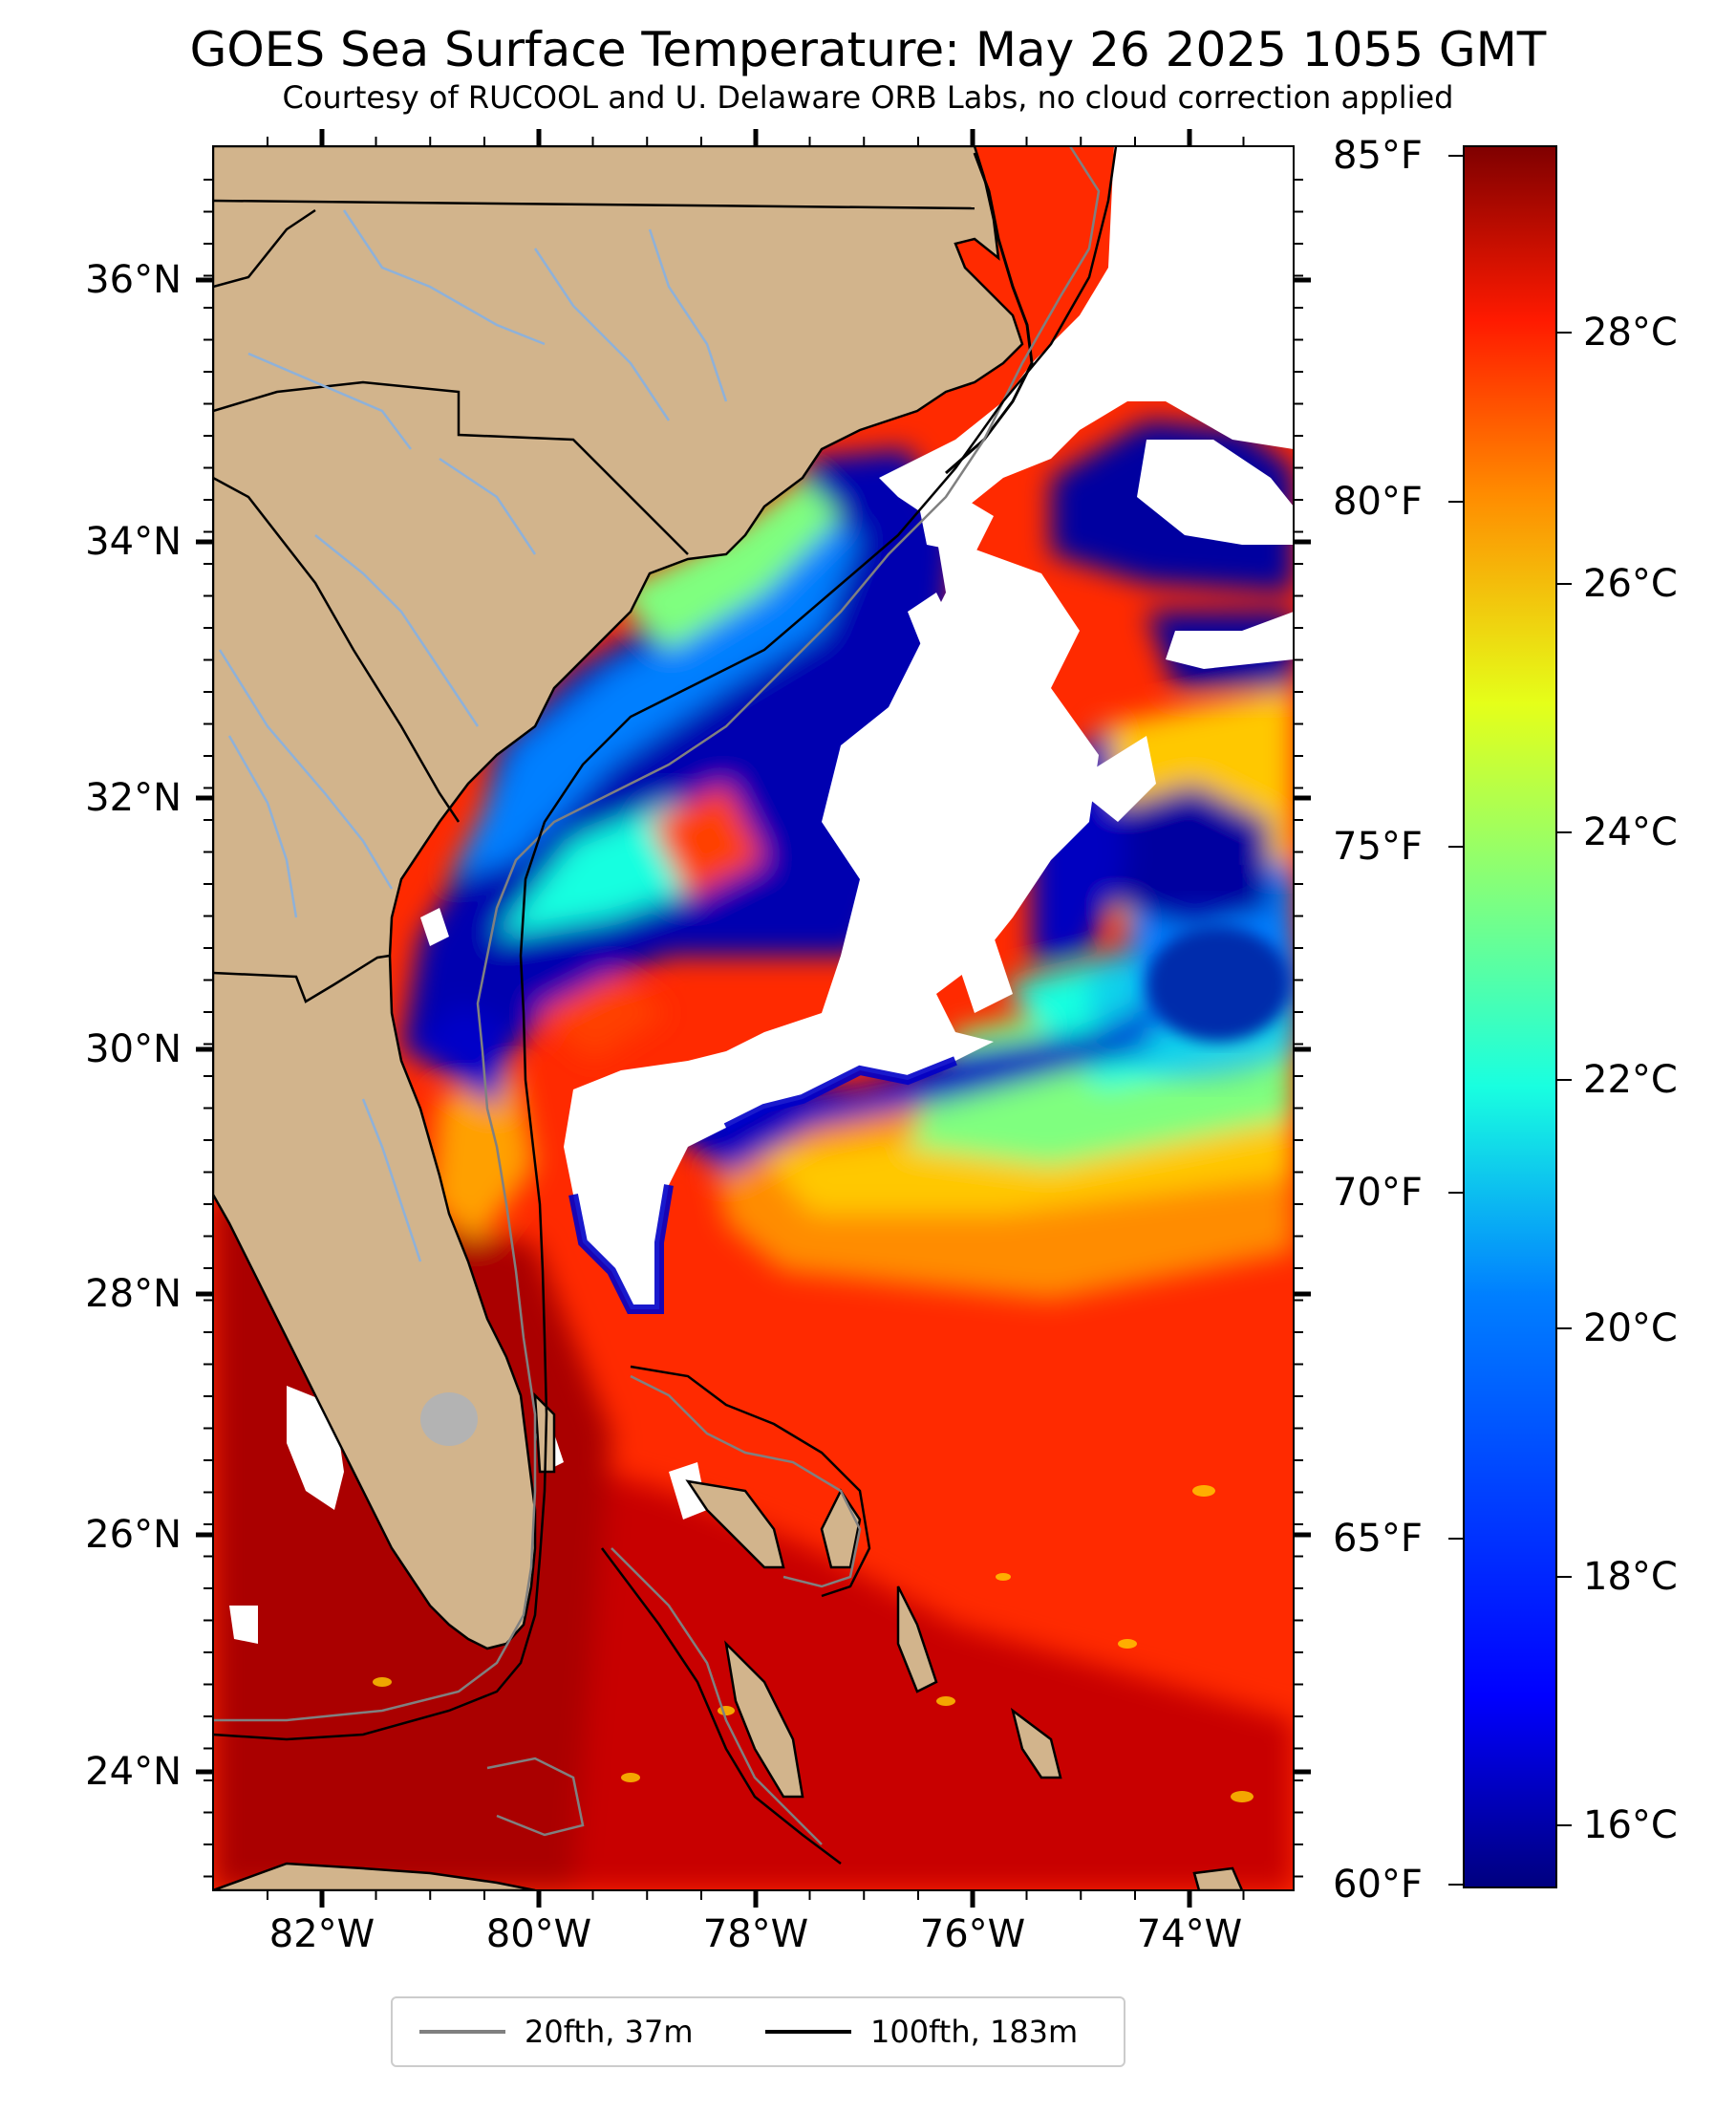 This screenshot has height=2113, width=1736. I want to click on legend-label-20fth: 20fth, 37m, so click(609, 2032).